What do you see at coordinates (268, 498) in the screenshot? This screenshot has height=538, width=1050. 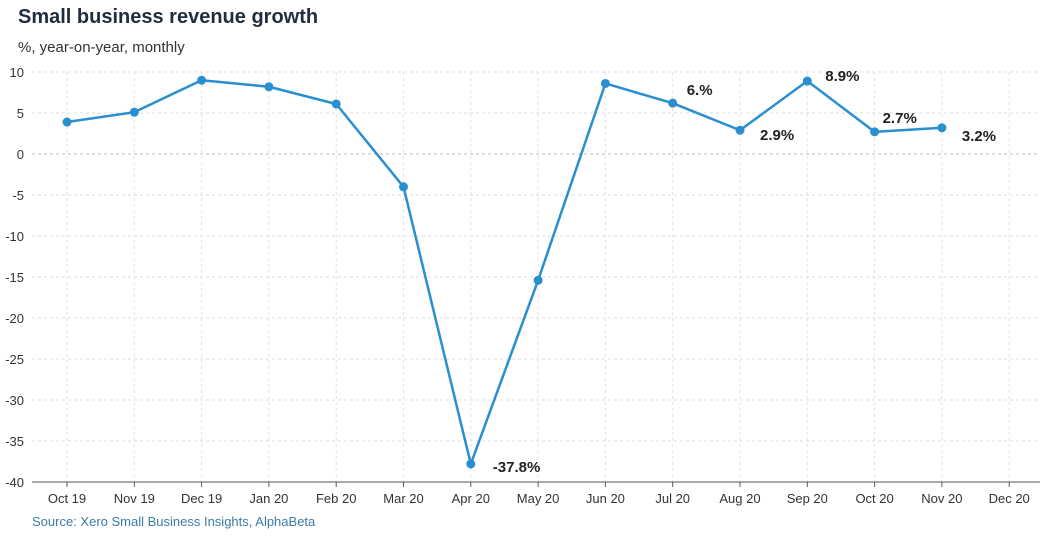 I see `x-tick-label: Jan 20` at bounding box center [268, 498].